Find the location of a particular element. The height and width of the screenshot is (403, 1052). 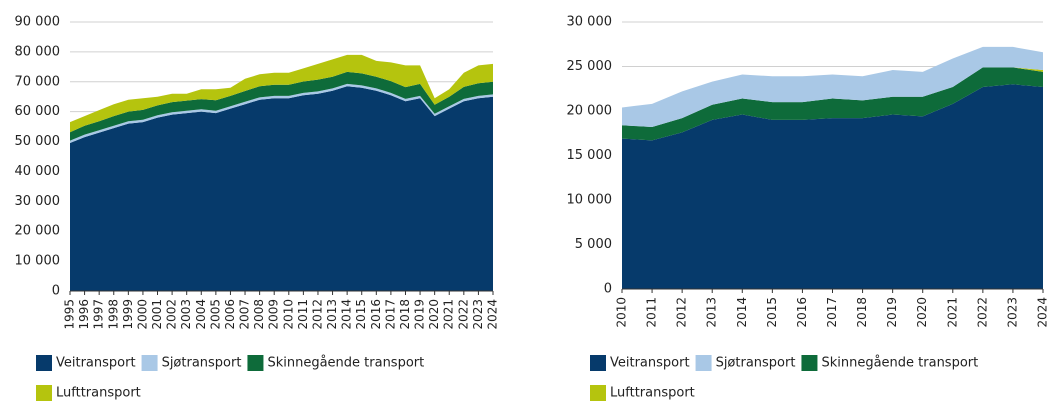

y-tick-label: 70 000 is located at coordinates (38, 81).